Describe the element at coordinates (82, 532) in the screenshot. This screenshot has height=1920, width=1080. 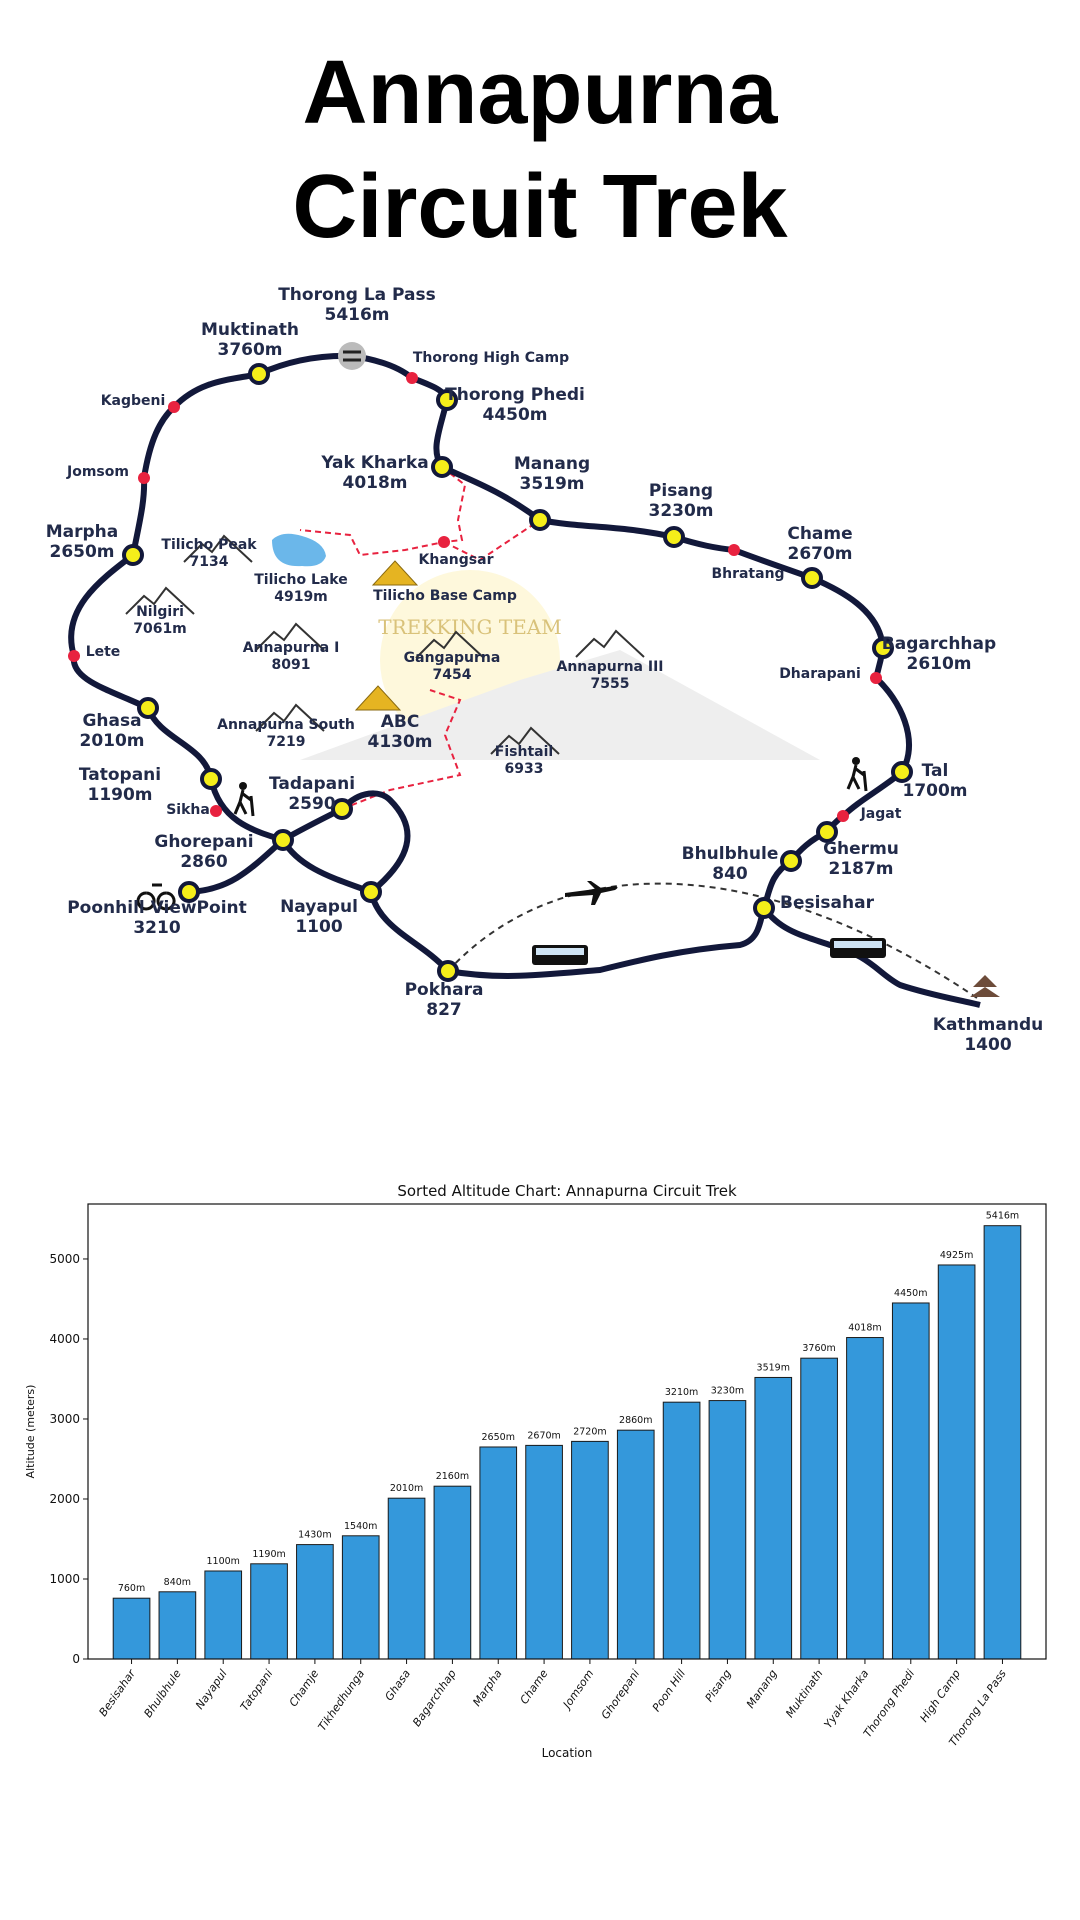
I see `place-name: Marpha` at that location.